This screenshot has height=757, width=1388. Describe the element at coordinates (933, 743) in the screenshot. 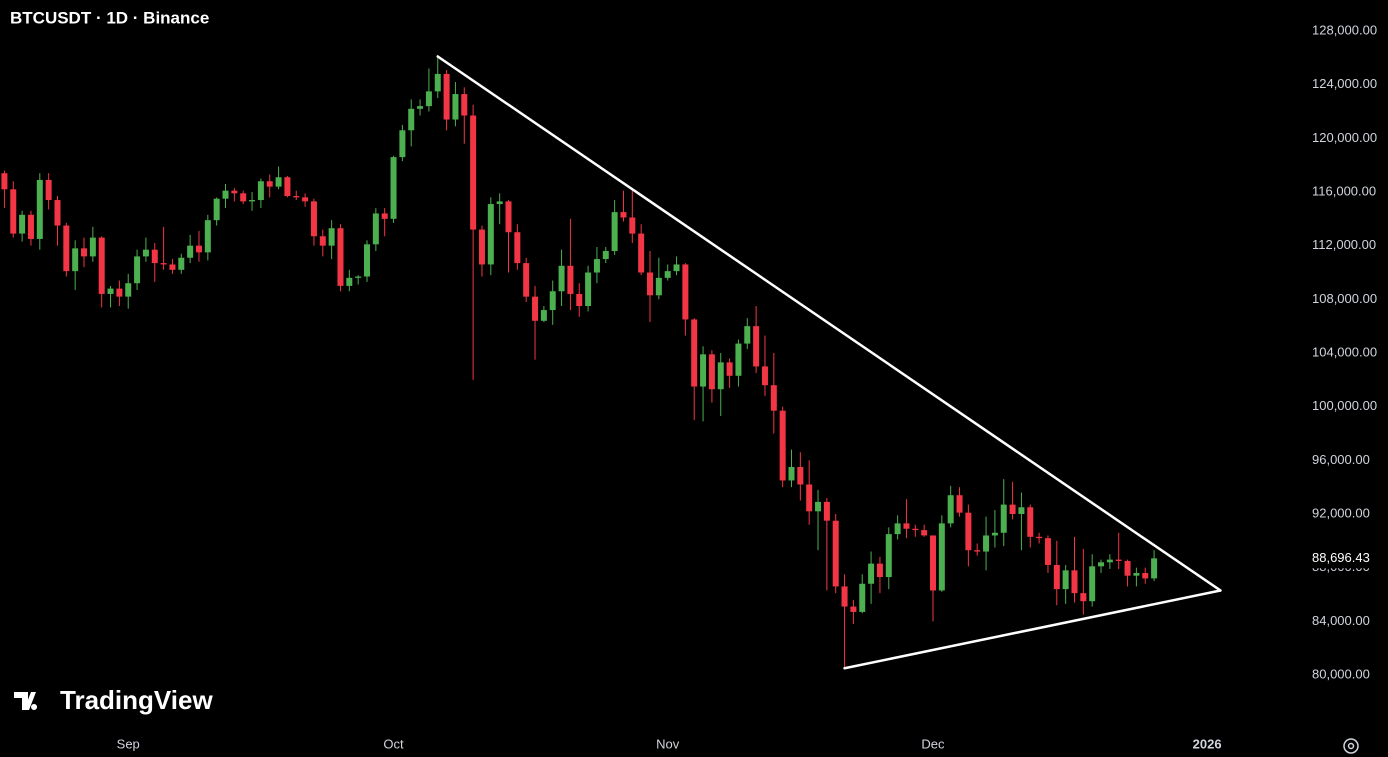

I see `x-tick-label: Dec` at that location.